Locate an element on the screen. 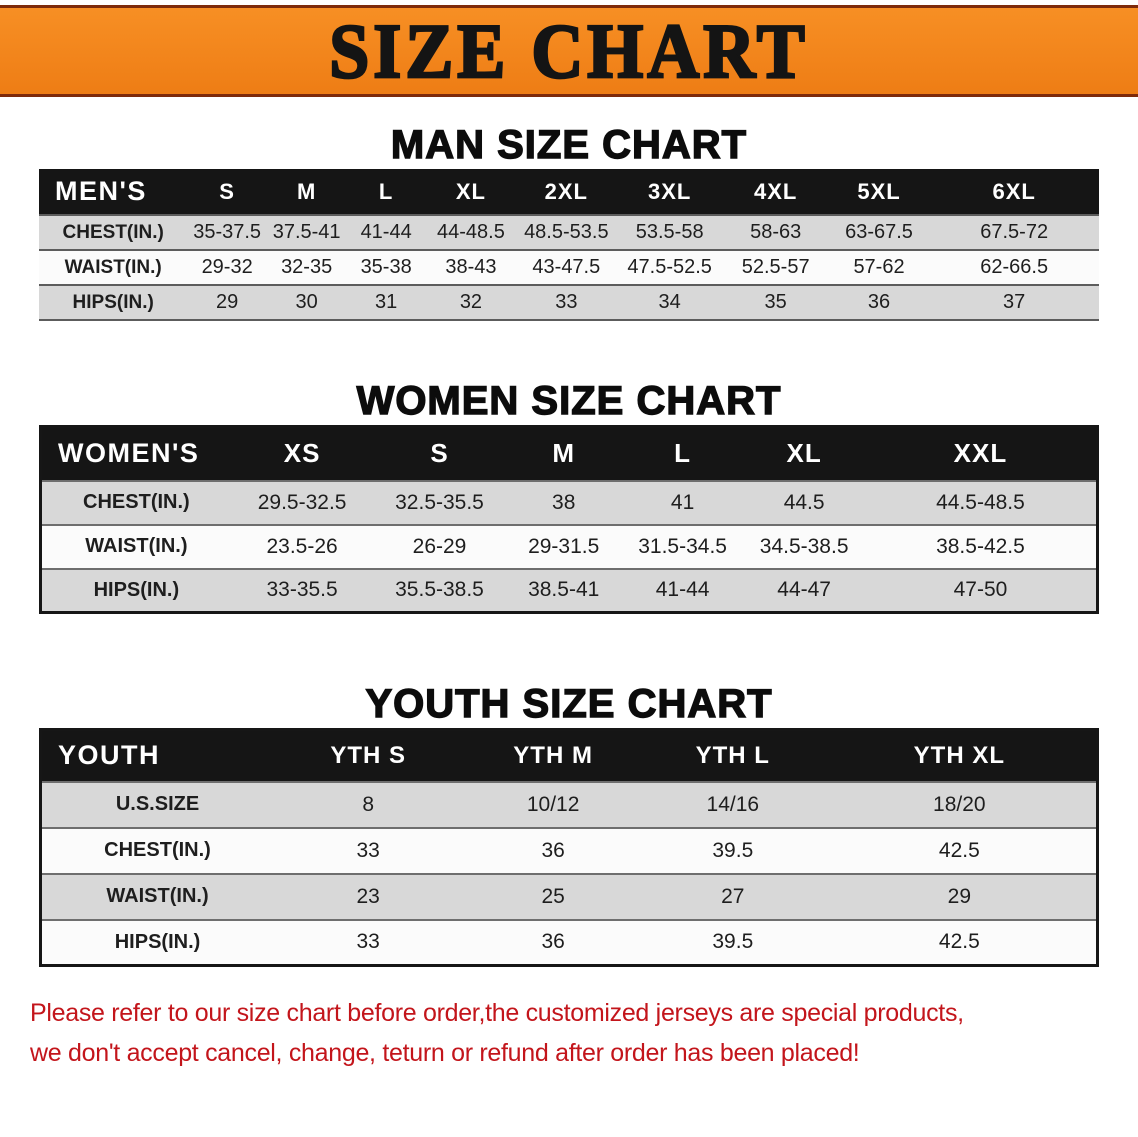  page-title: SIZE CHART is located at coordinates (568, 51).